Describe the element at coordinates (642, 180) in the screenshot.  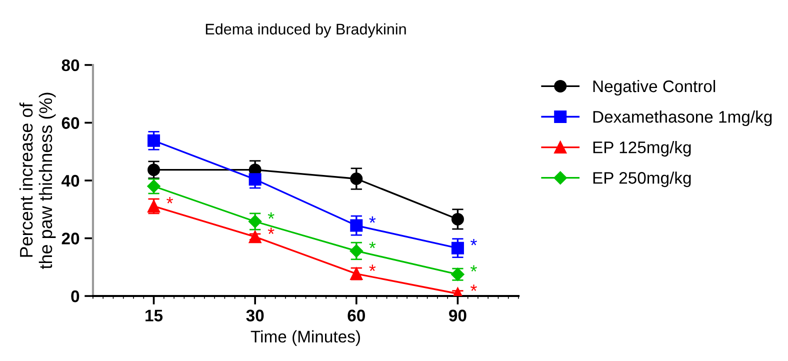
I see `legend-label: EP 250mg/kg` at that location.